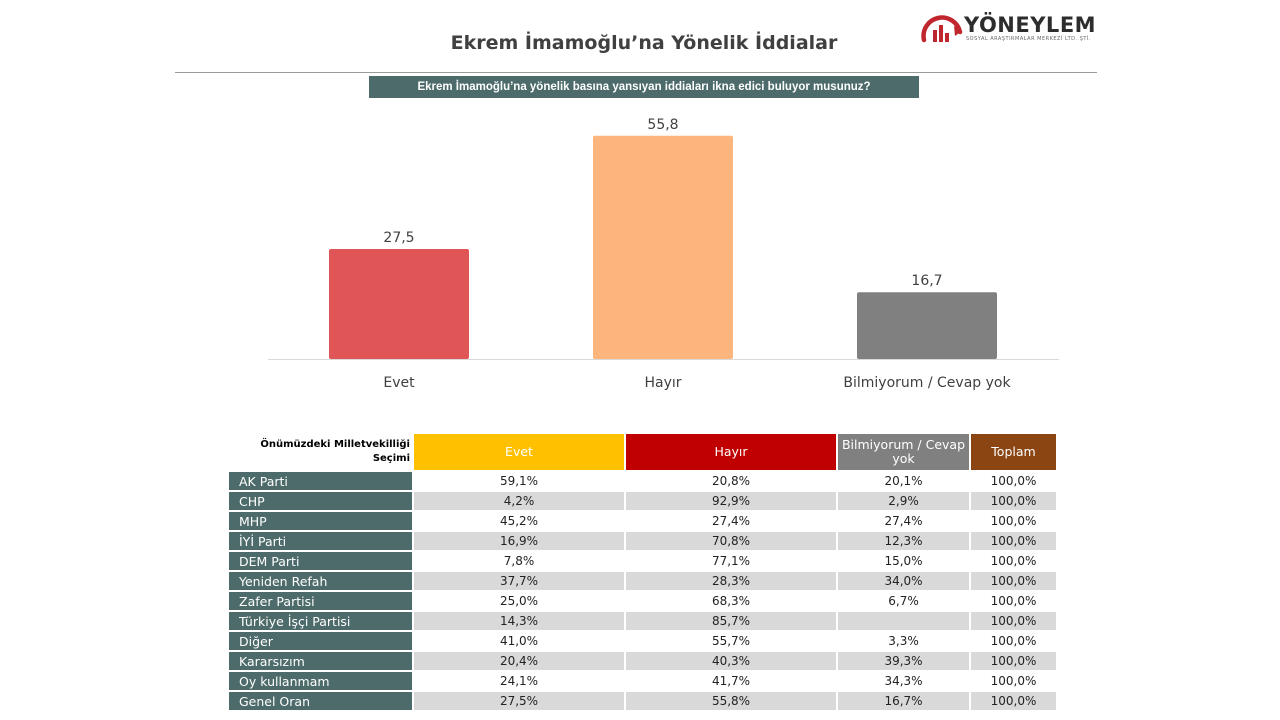  I want to click on table-row: CHP 4,2% 92,9% 2,9% 100,0%, so click(642, 501).